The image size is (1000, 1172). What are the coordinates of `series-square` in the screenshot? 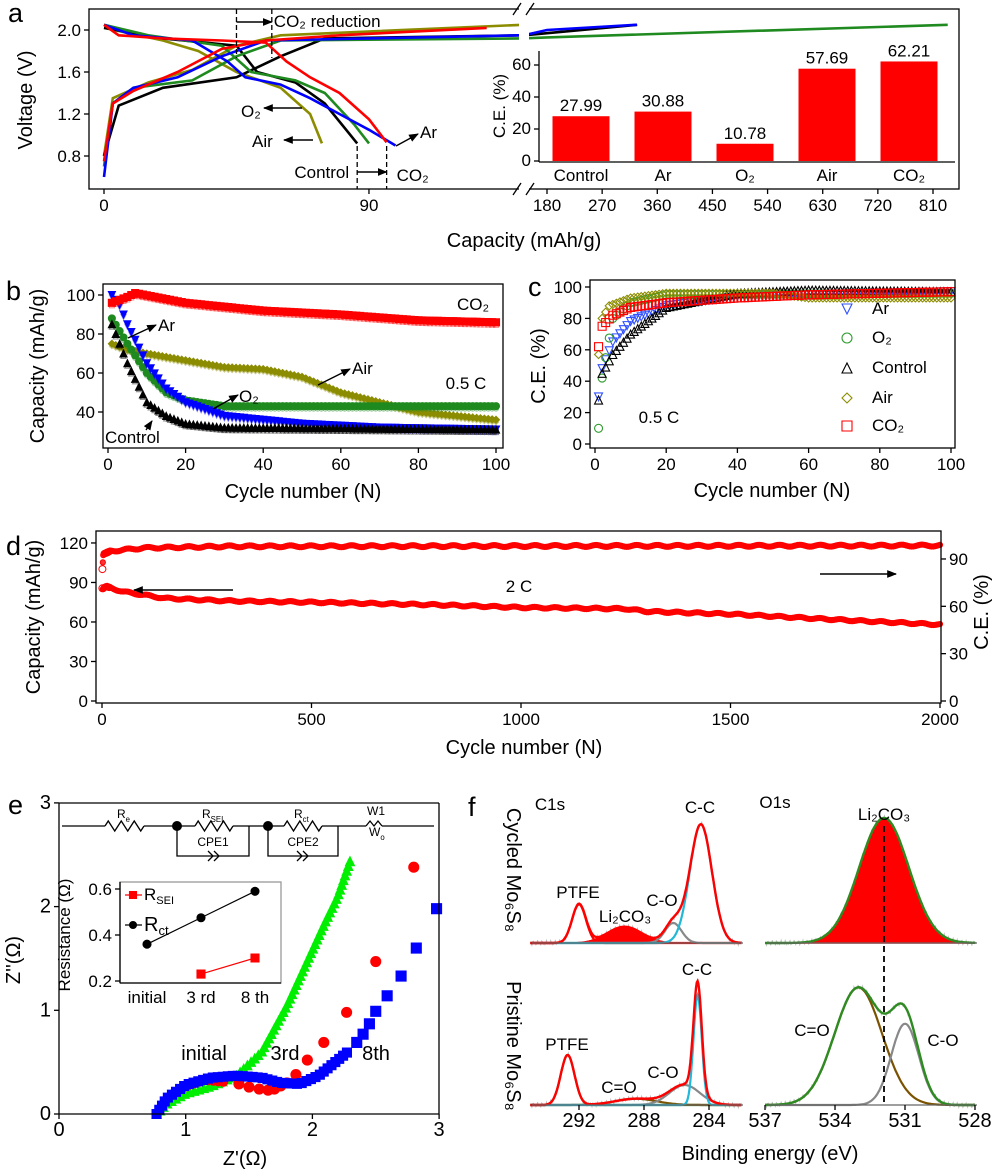 It's located at (775, 319).